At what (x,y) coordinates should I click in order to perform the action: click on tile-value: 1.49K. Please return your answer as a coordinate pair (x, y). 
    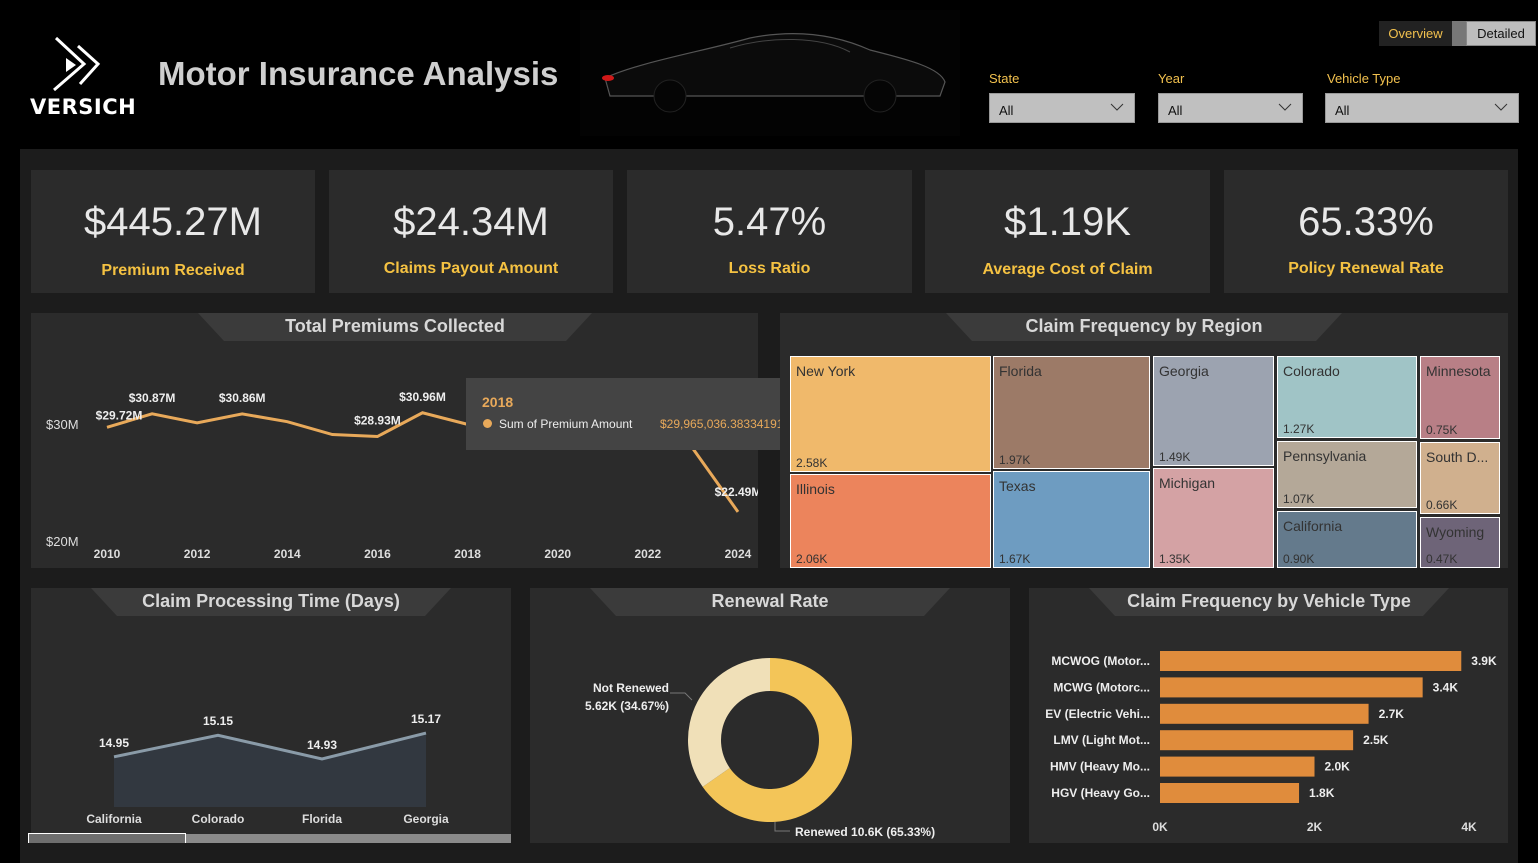
    Looking at the image, I should click on (1175, 457).